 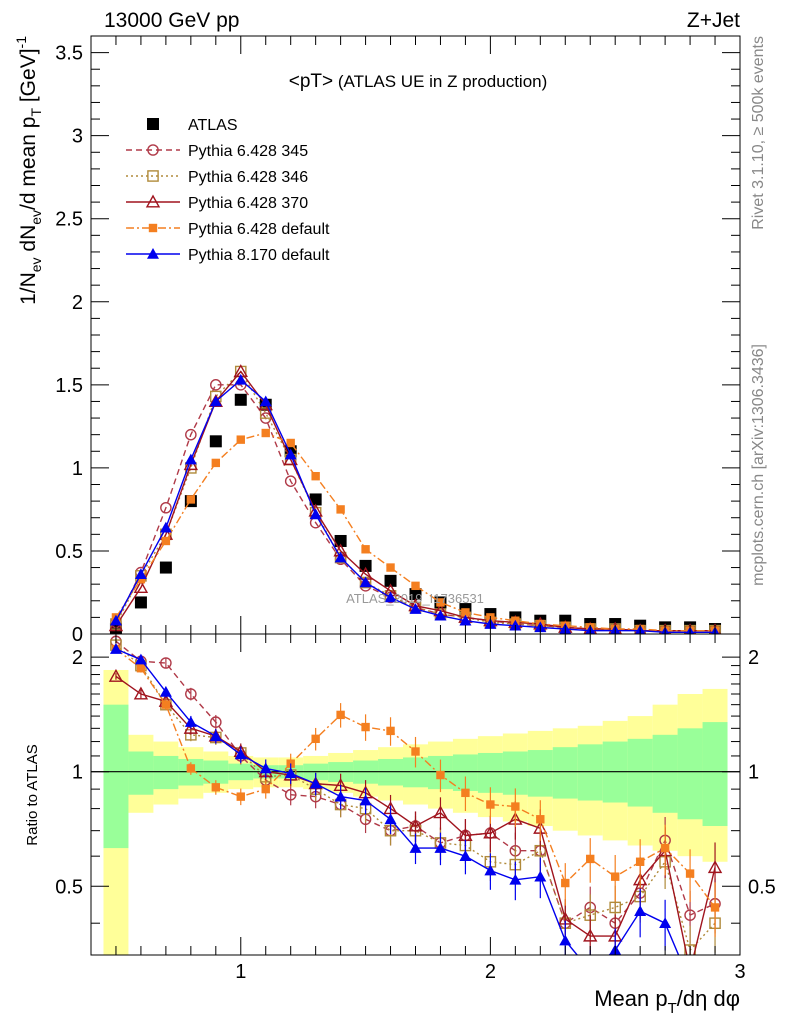 What do you see at coordinates (77, 469) in the screenshot?
I see `y-tick-label: 1` at bounding box center [77, 469].